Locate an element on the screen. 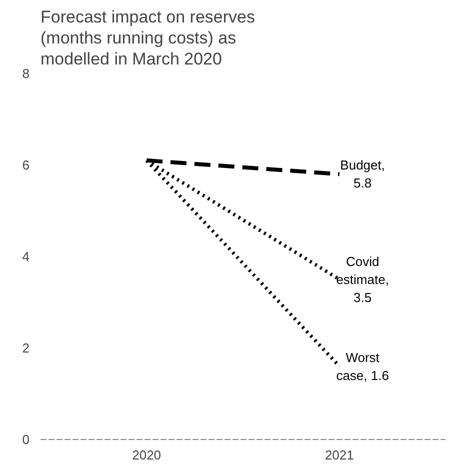  y-tick-label: 4 is located at coordinates (26, 256).